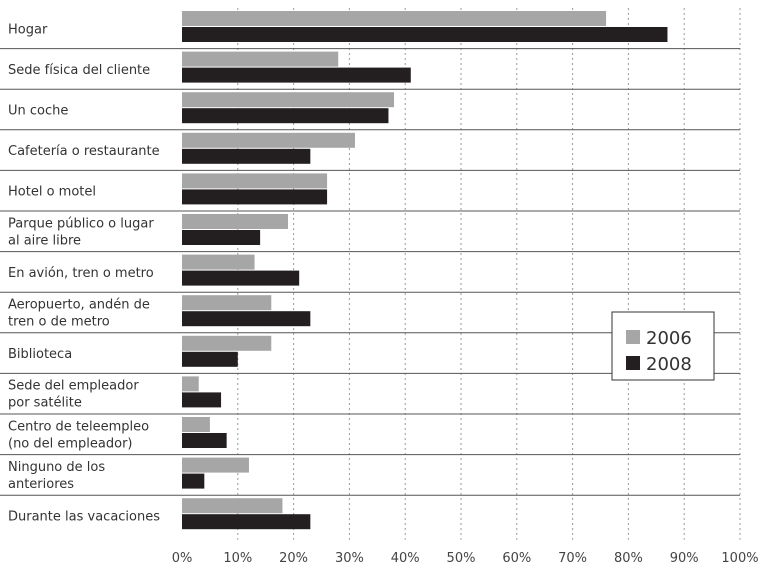 This screenshot has height=570, width=762. What do you see at coordinates (182, 558) in the screenshot?
I see `x-tick-label: 0%` at bounding box center [182, 558].